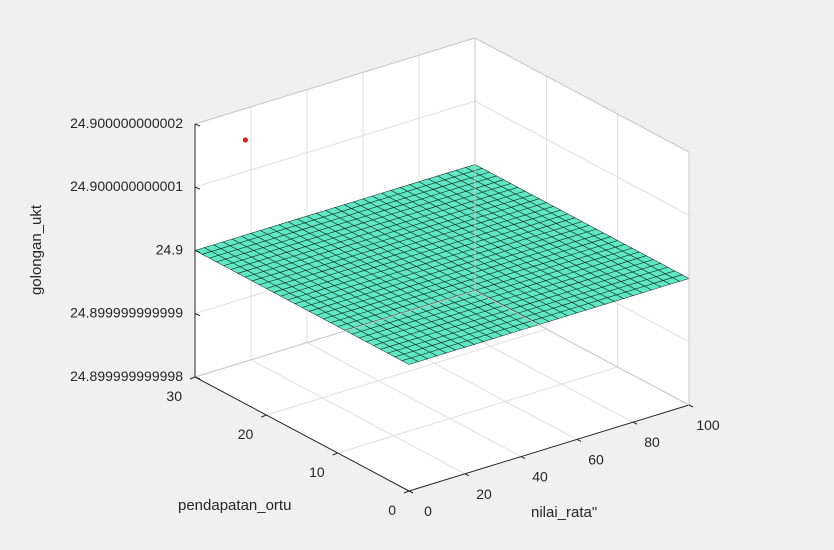 This screenshot has height=550, width=834. Describe the element at coordinates (234, 505) in the screenshot. I see `y-axis-label: pendapatan_ortu` at that location.